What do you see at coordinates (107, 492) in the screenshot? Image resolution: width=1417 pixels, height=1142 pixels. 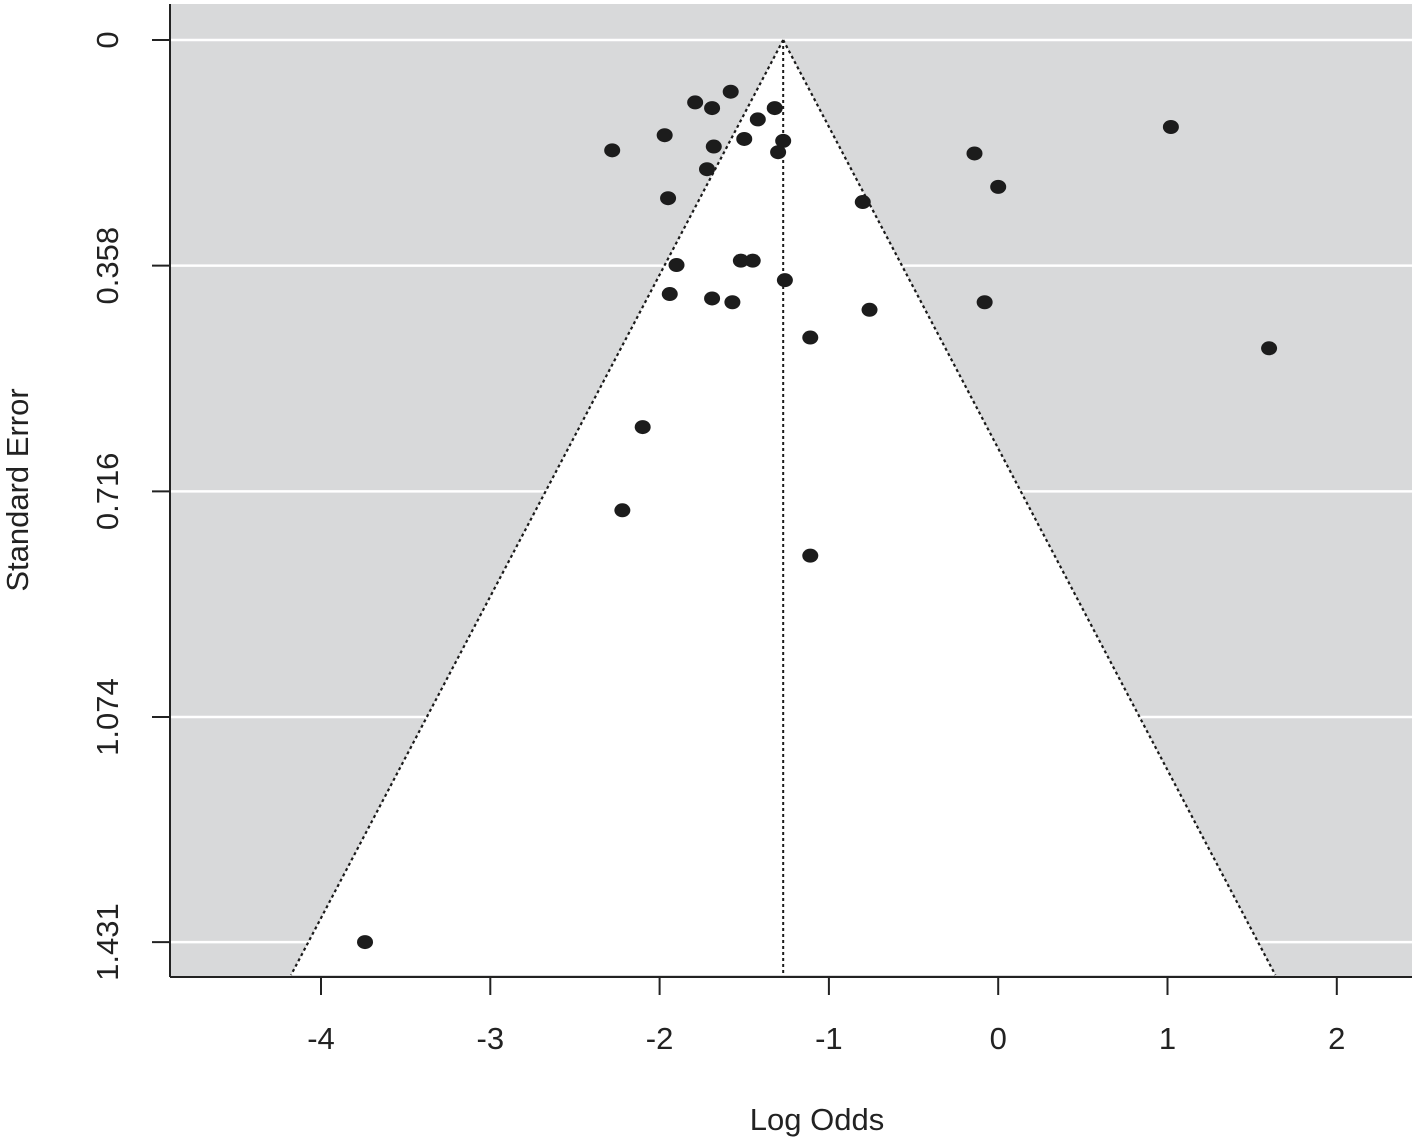 I see `y-tick-label: 0.716` at bounding box center [107, 492].